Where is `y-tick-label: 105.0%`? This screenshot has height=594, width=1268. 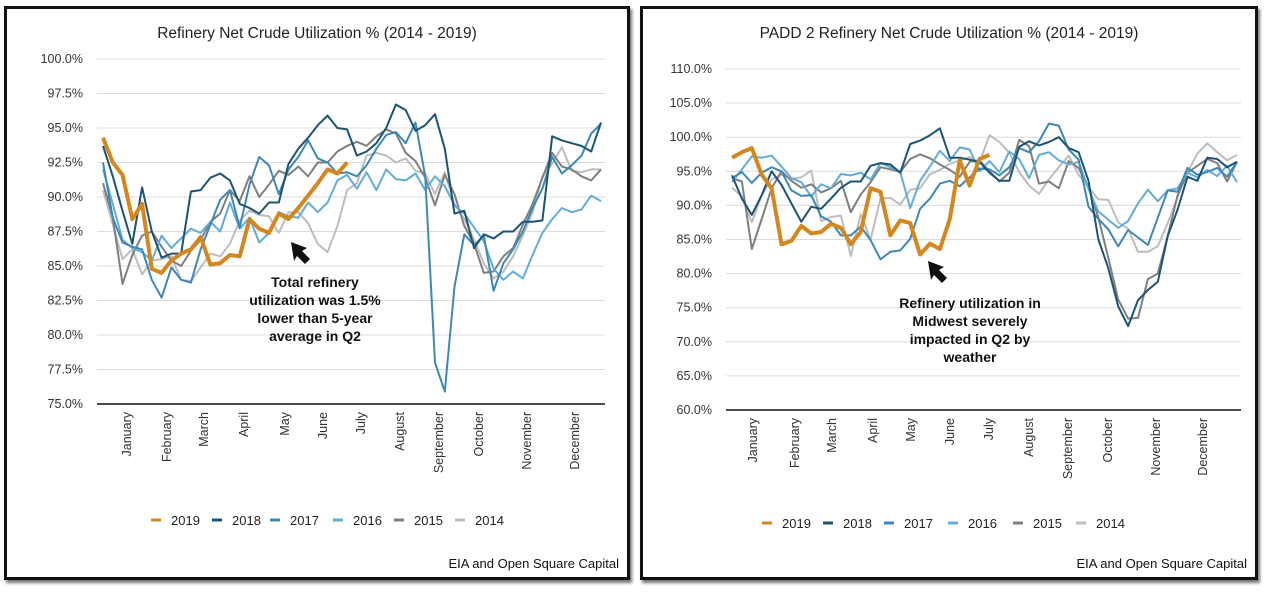
y-tick-label: 105.0% is located at coordinates (691, 103).